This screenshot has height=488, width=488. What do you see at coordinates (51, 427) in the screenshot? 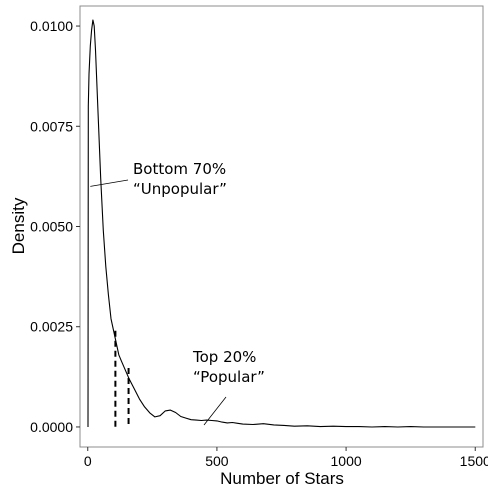
I see `y-tick-label: 0.0000` at bounding box center [51, 427].